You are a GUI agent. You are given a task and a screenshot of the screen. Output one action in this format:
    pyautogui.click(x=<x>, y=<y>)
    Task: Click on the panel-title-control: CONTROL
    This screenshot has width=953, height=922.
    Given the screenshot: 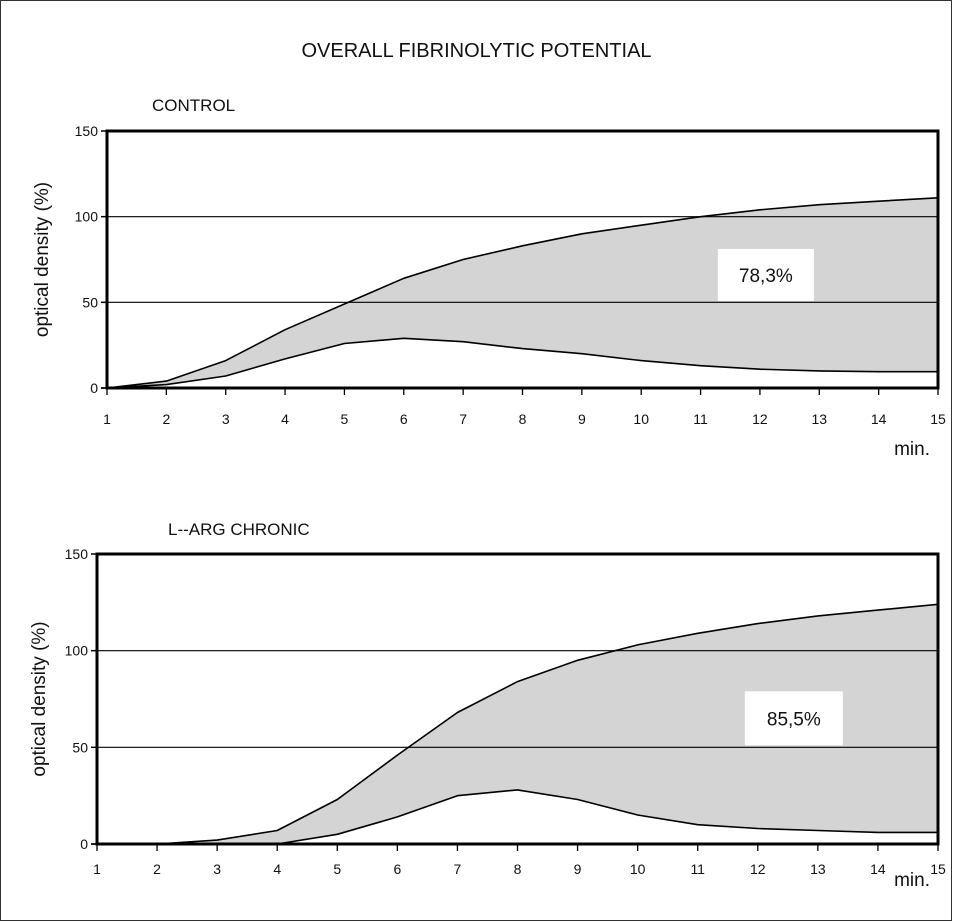 What is the action you would take?
    pyautogui.click(x=194, y=105)
    